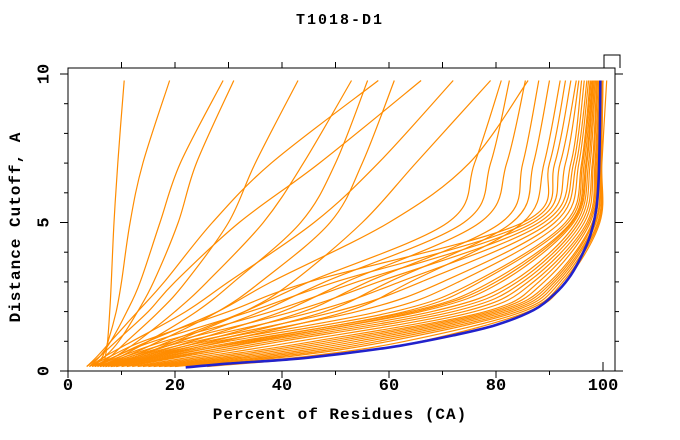  I want to click on y-tick-label: 0, so click(44, 371).